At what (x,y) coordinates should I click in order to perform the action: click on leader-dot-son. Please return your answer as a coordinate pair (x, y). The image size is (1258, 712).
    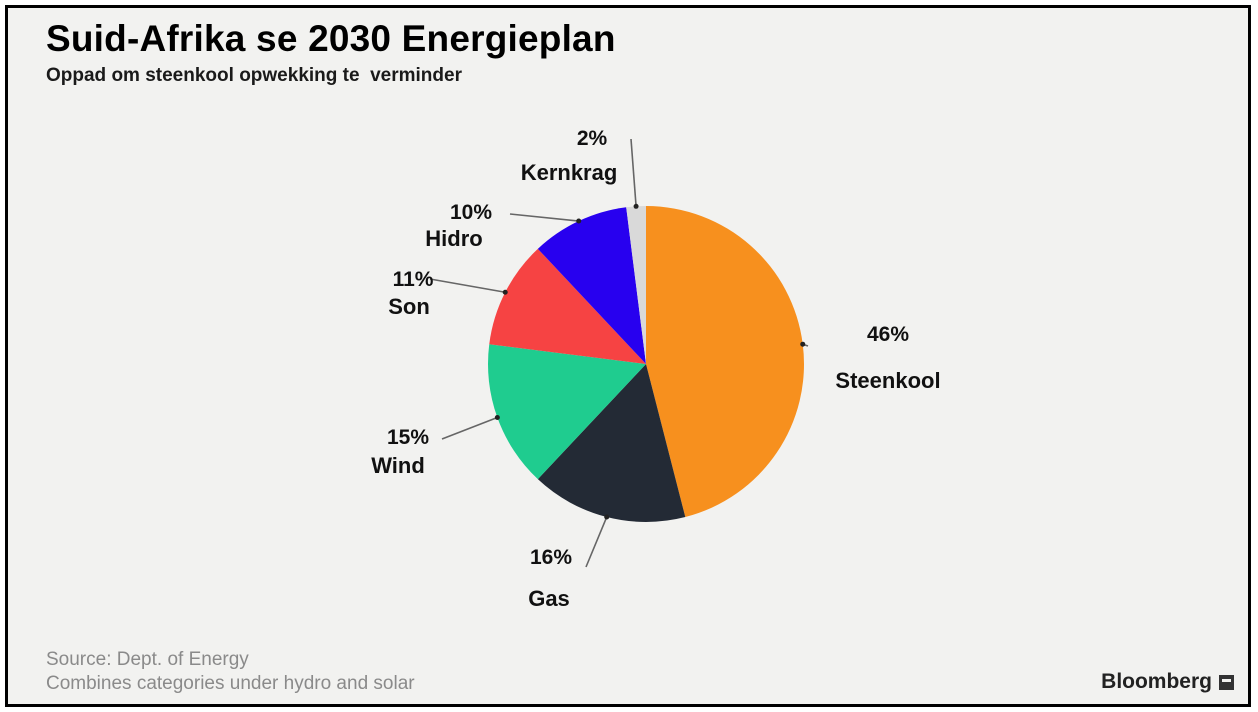
    Looking at the image, I should click on (505, 292).